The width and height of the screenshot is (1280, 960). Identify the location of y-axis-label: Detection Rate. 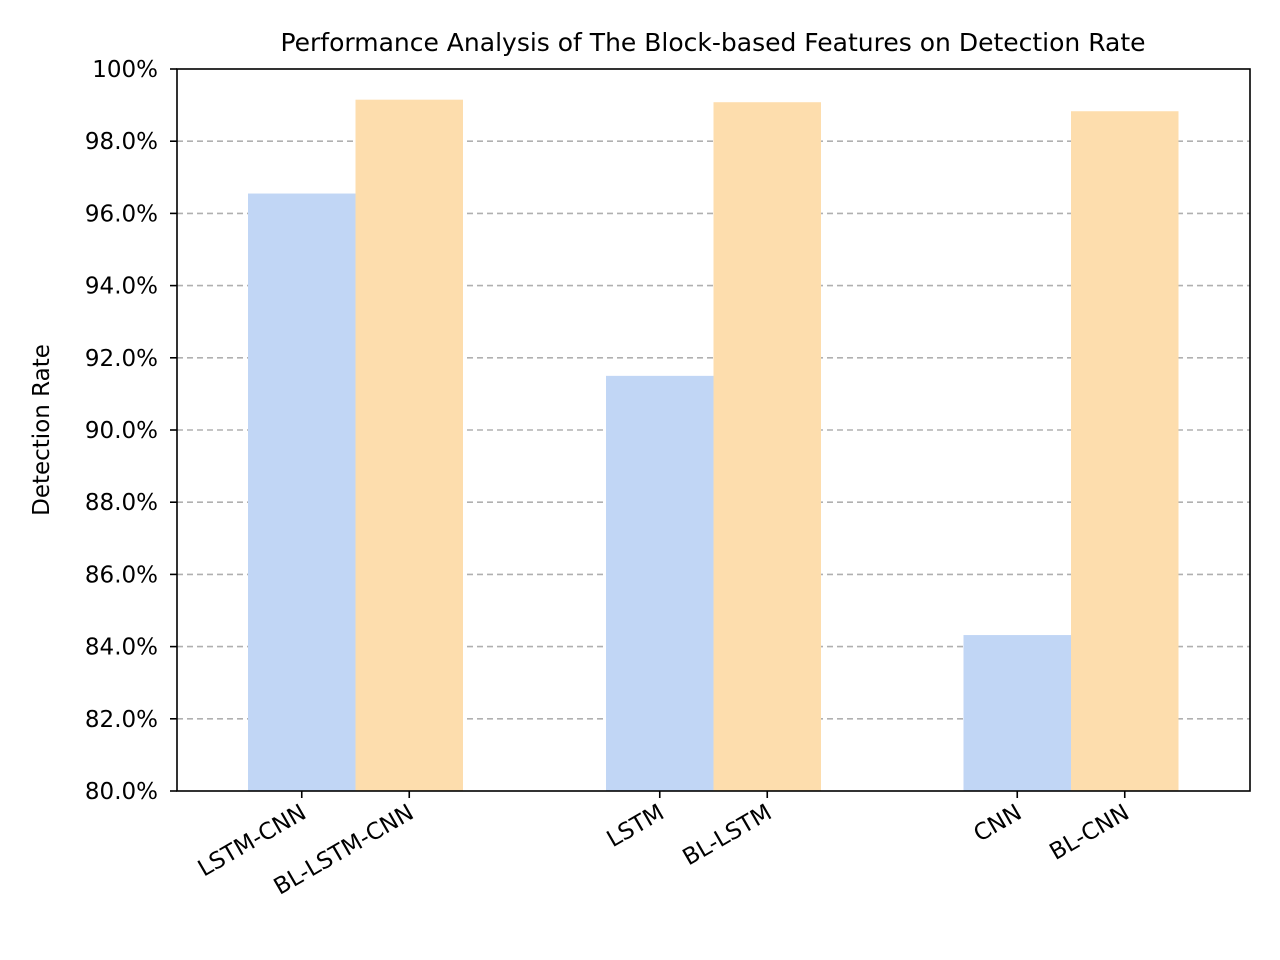
(42, 430).